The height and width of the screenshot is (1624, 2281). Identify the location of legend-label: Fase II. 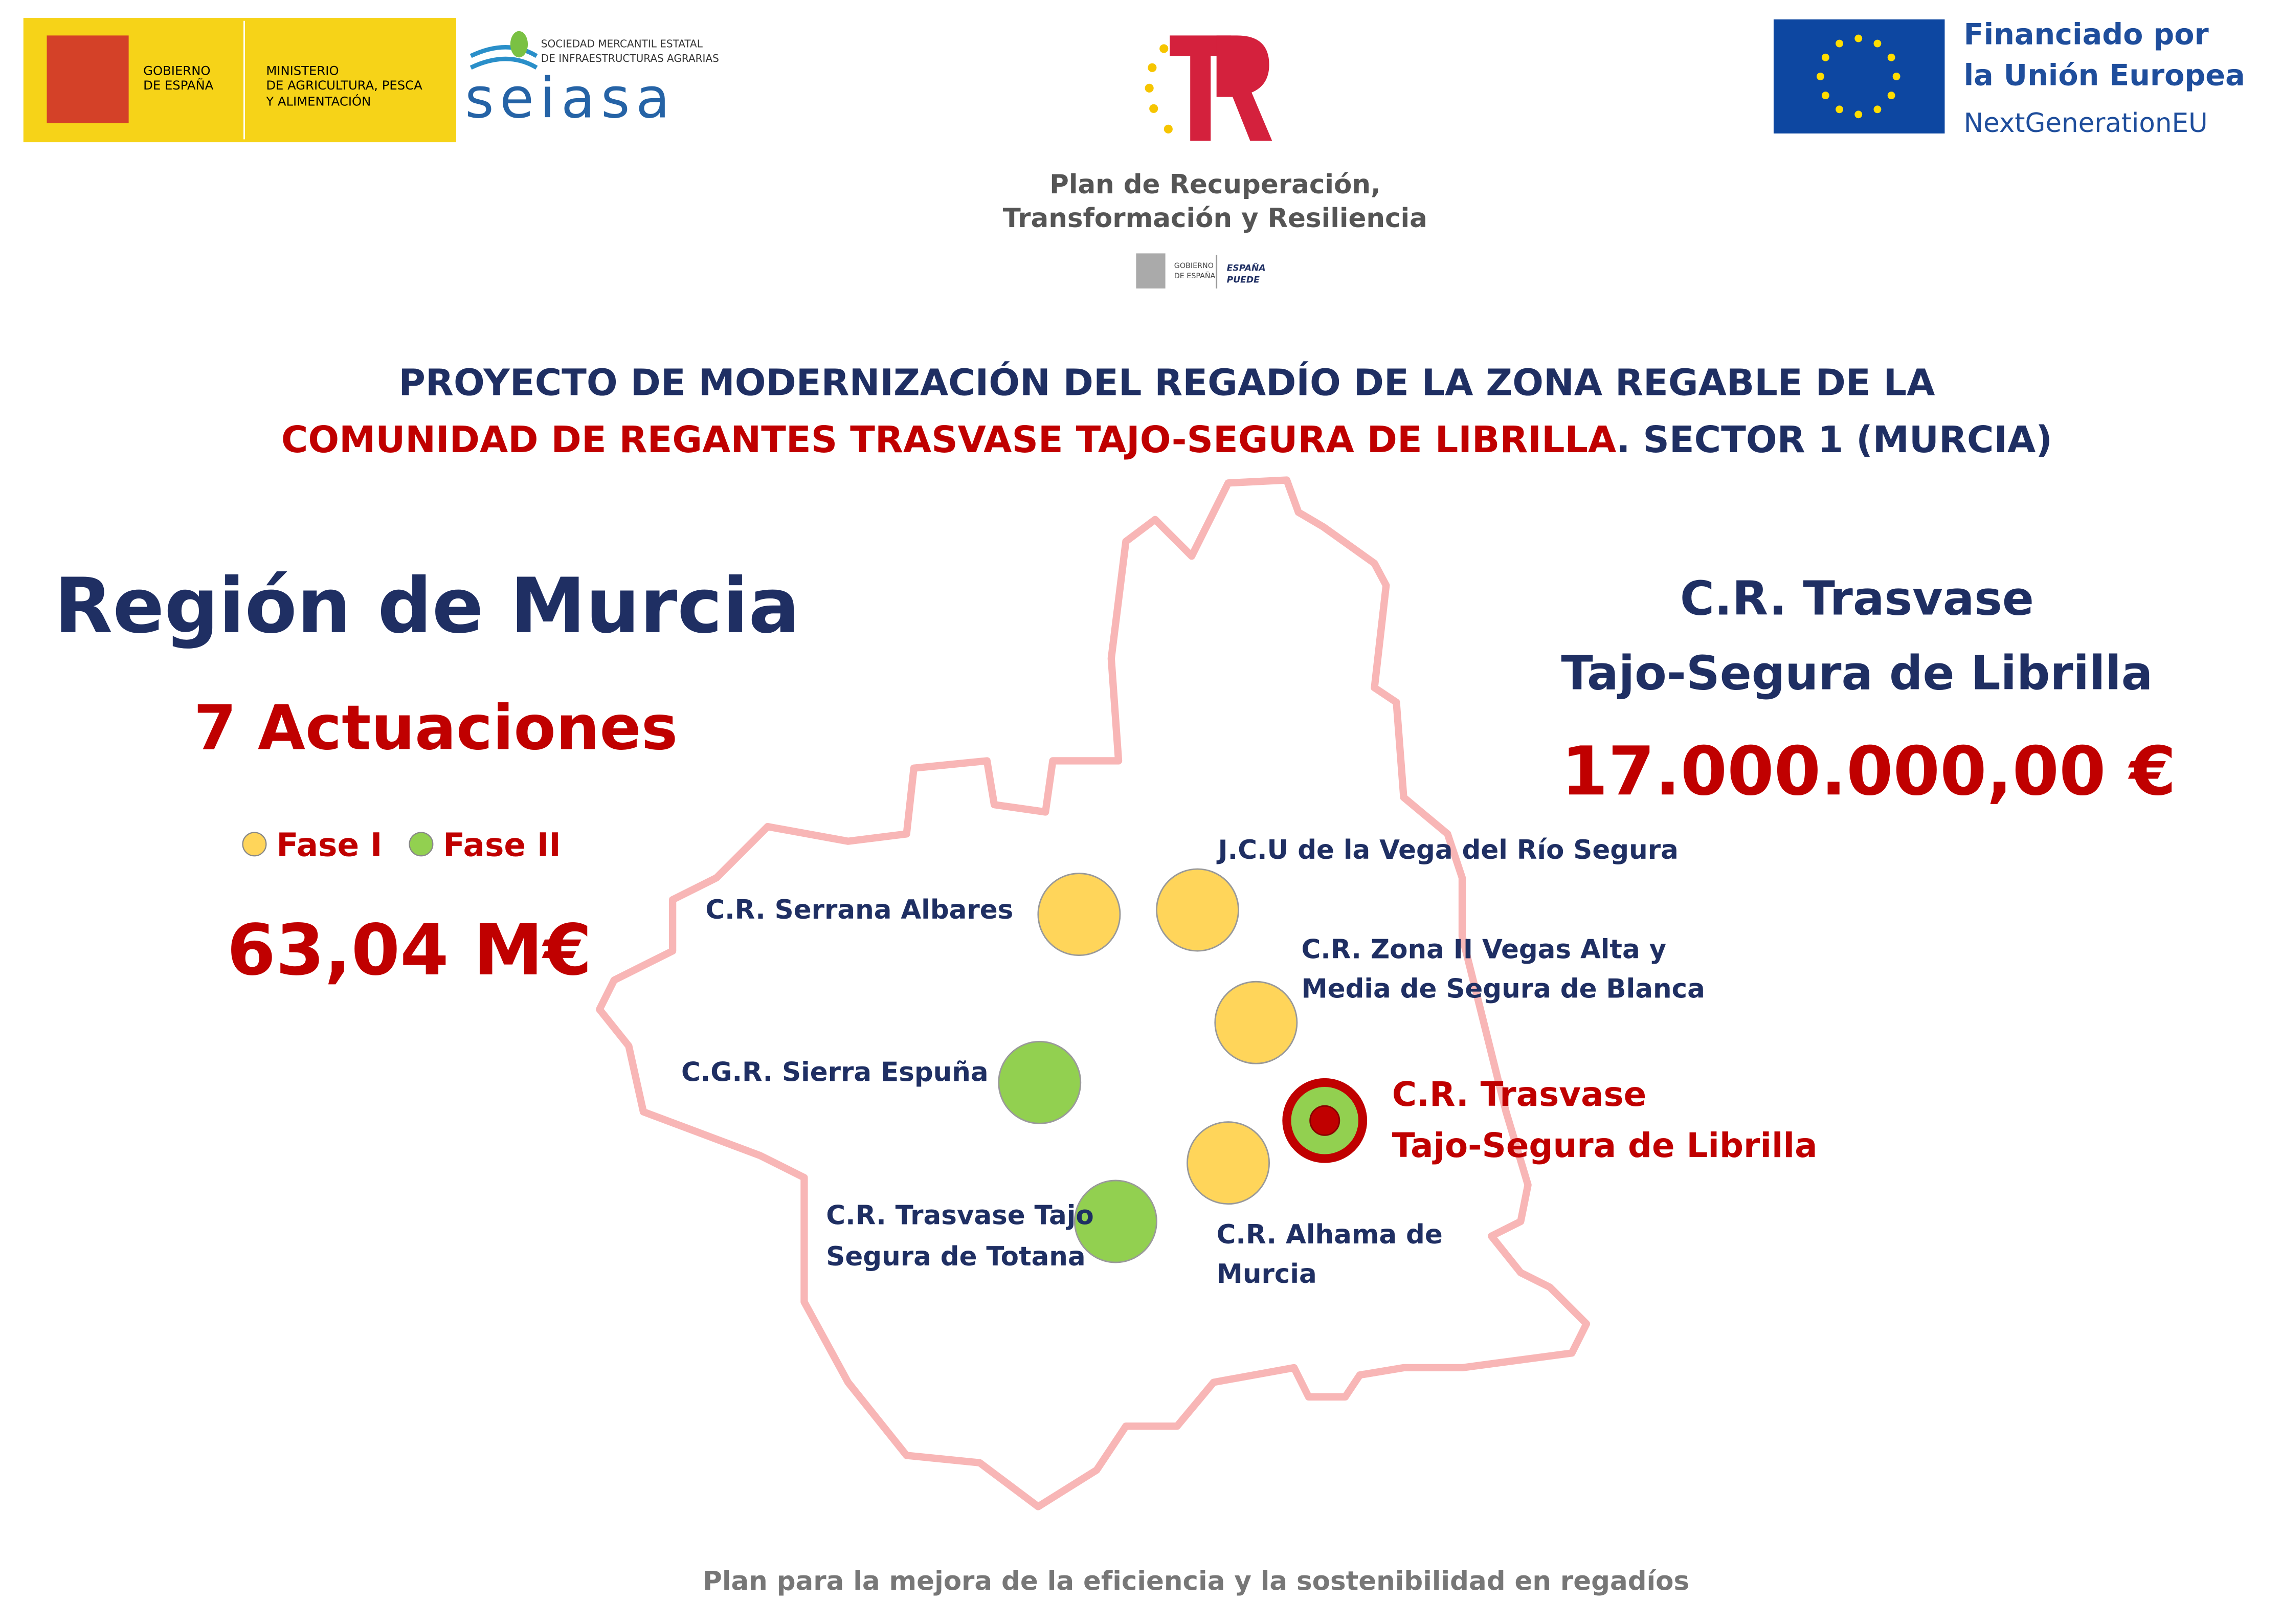
(502, 845).